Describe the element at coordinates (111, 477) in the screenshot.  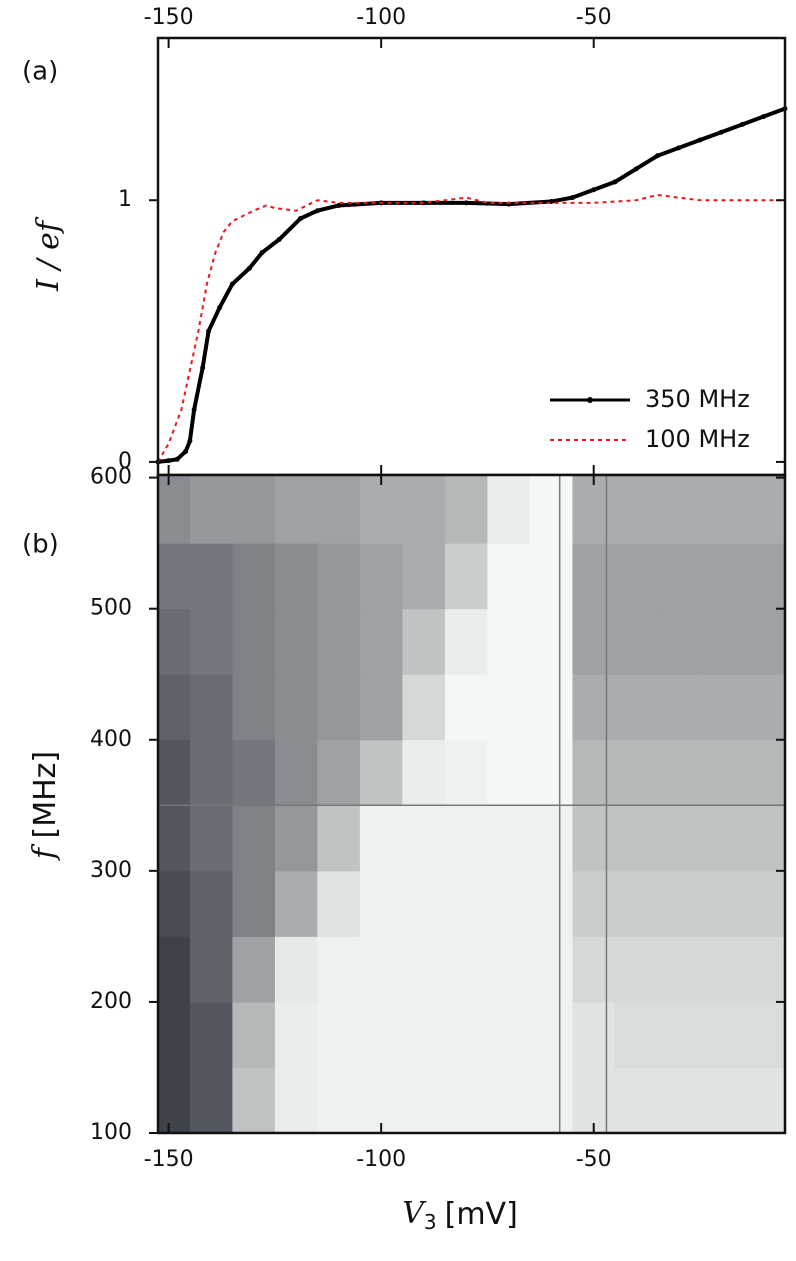
I see `y-tick-label: 600` at that location.